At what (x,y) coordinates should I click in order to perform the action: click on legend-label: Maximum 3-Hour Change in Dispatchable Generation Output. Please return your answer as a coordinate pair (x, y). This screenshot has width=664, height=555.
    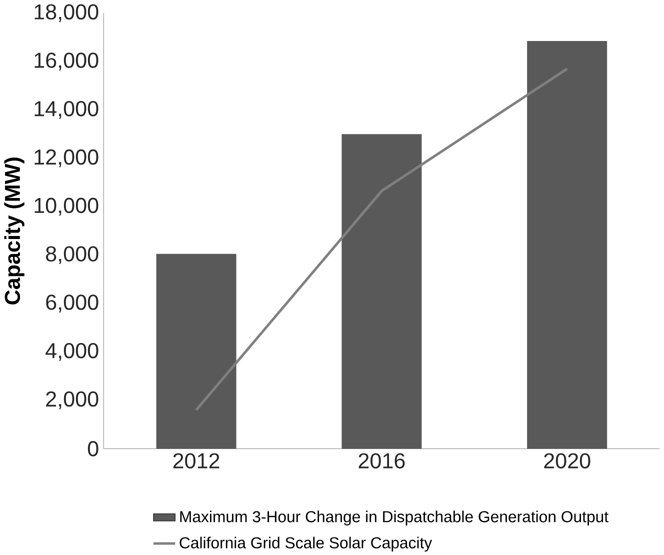
    Looking at the image, I should click on (394, 518).